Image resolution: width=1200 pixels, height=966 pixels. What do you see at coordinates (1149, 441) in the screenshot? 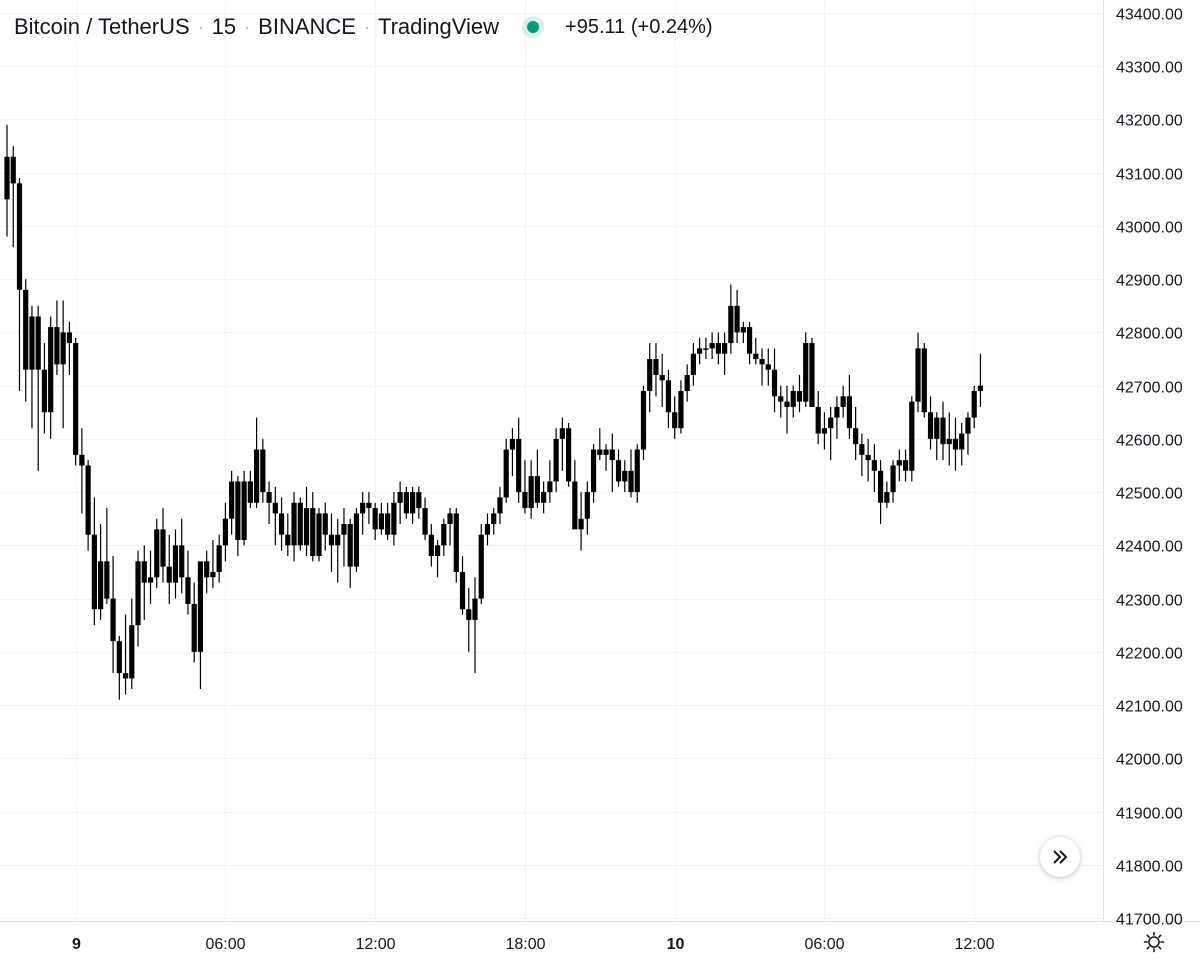
I see `price-tick-label: 42600.00` at bounding box center [1149, 441].